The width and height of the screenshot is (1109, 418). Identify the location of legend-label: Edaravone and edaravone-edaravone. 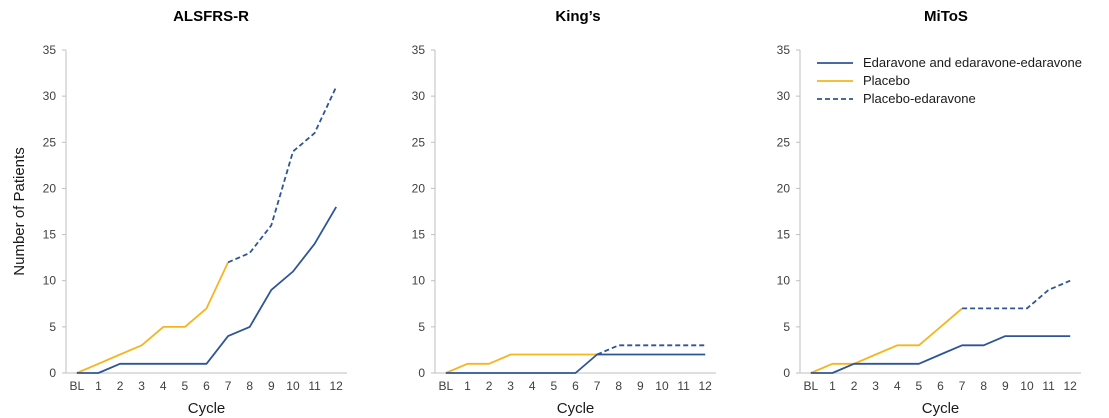
(972, 62).